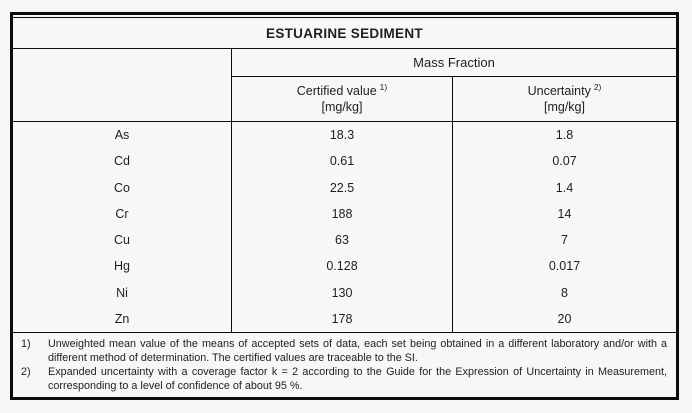 This screenshot has width=692, height=413. Describe the element at coordinates (342, 240) in the screenshot. I see `certified-value-cell: 63` at that location.